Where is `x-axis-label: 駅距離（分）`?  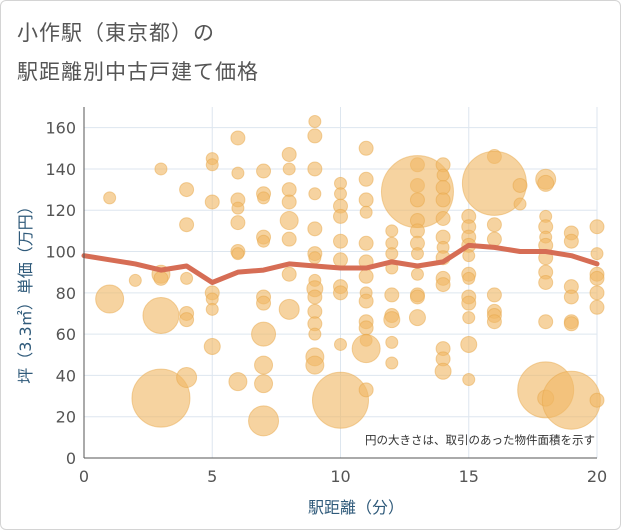
x-axis-label: 駅距離（分） is located at coordinates (356, 507).